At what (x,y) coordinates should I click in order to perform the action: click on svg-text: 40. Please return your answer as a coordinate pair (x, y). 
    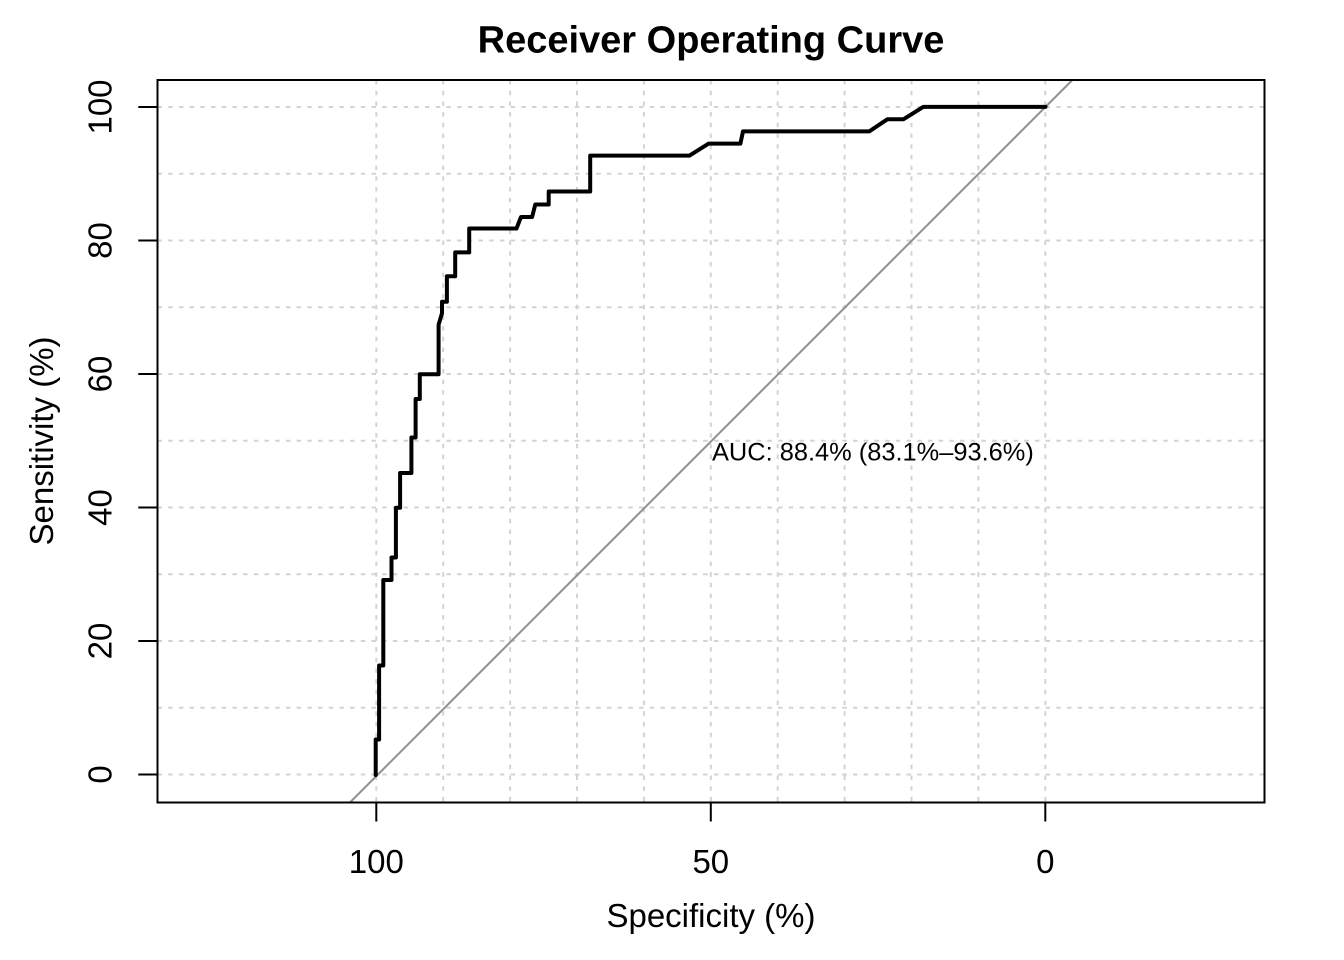
    Looking at the image, I should click on (100, 507).